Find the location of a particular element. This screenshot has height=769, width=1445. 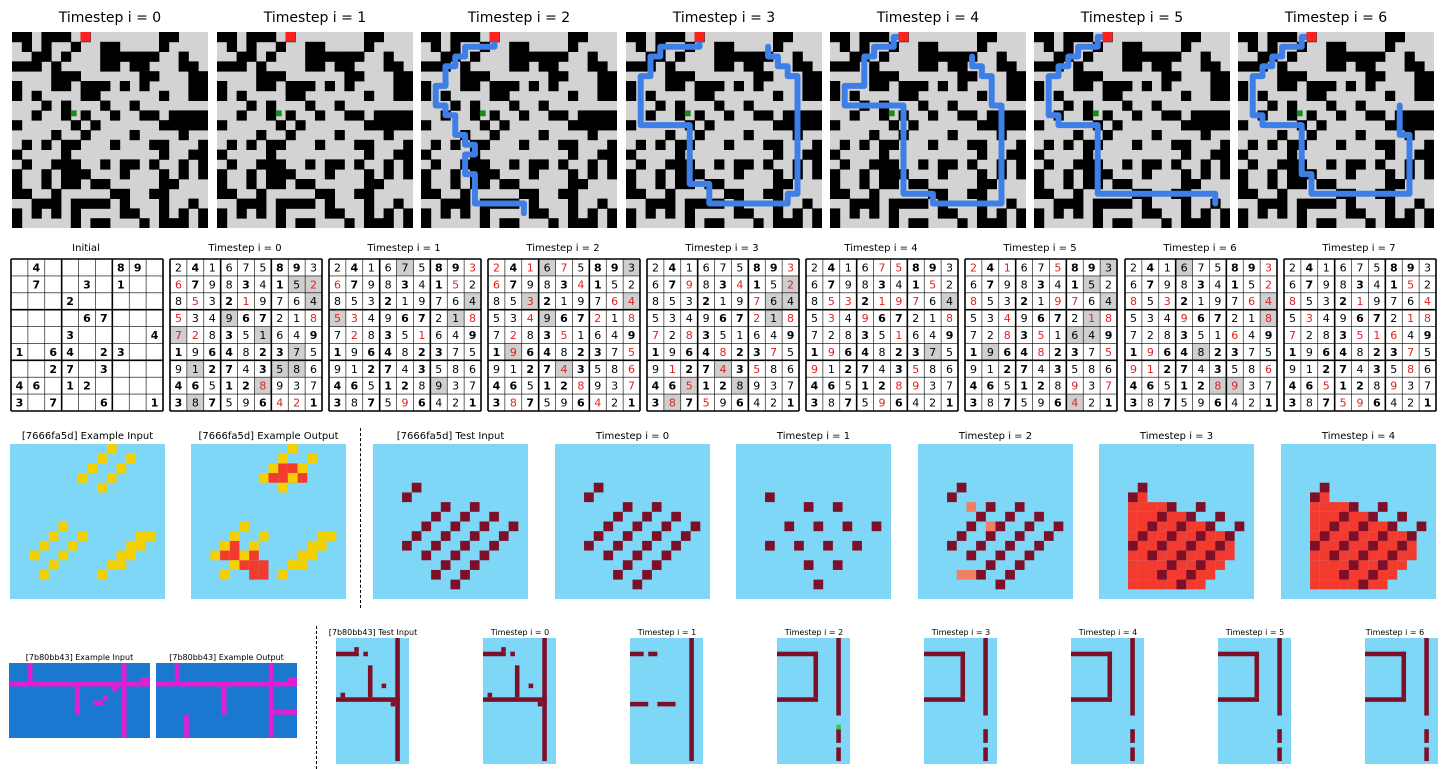

maze-title-4: Timestep i = 4 is located at coordinates (928, 18).